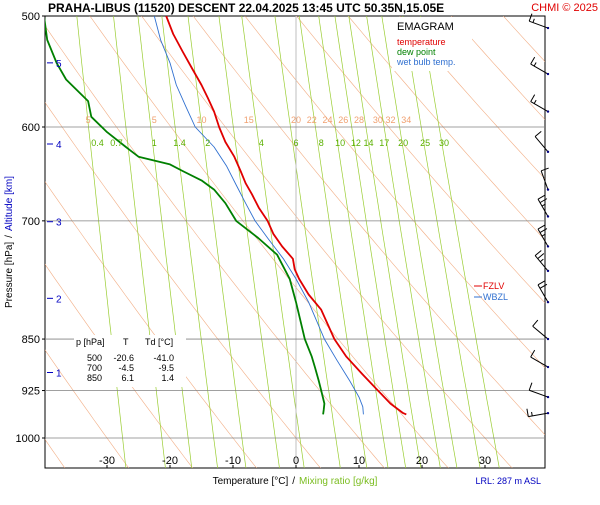  I want to click on moist-adiabat-label: 32, so click(390, 120).